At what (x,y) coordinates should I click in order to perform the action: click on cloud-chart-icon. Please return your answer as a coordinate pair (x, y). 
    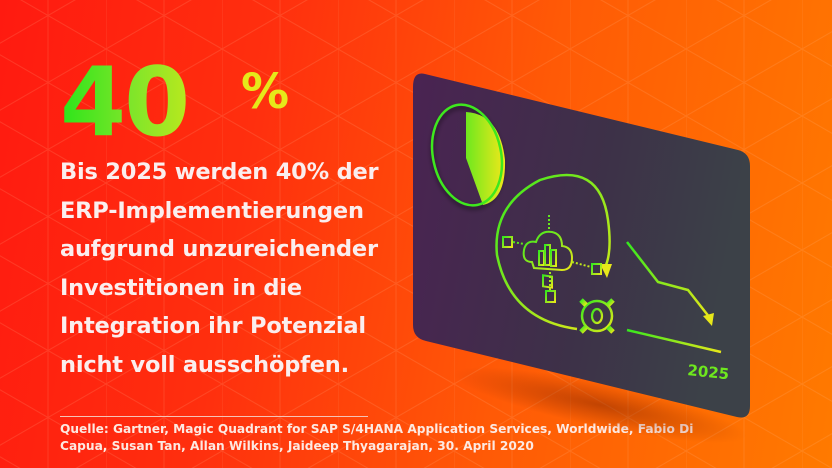
    Looking at the image, I should click on (548, 251).